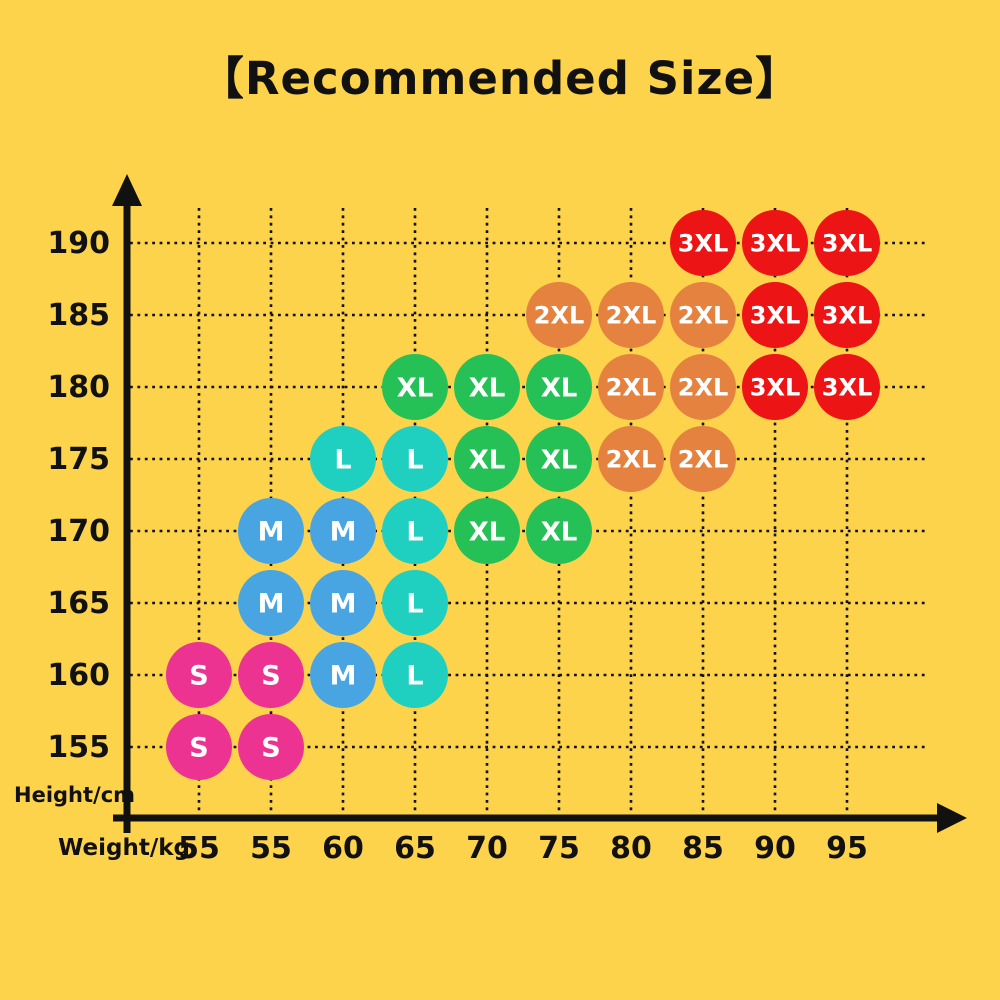 The width and height of the screenshot is (1000, 1000). Describe the element at coordinates (124, 848) in the screenshot. I see `x-axis-label: Weight/kg` at that location.